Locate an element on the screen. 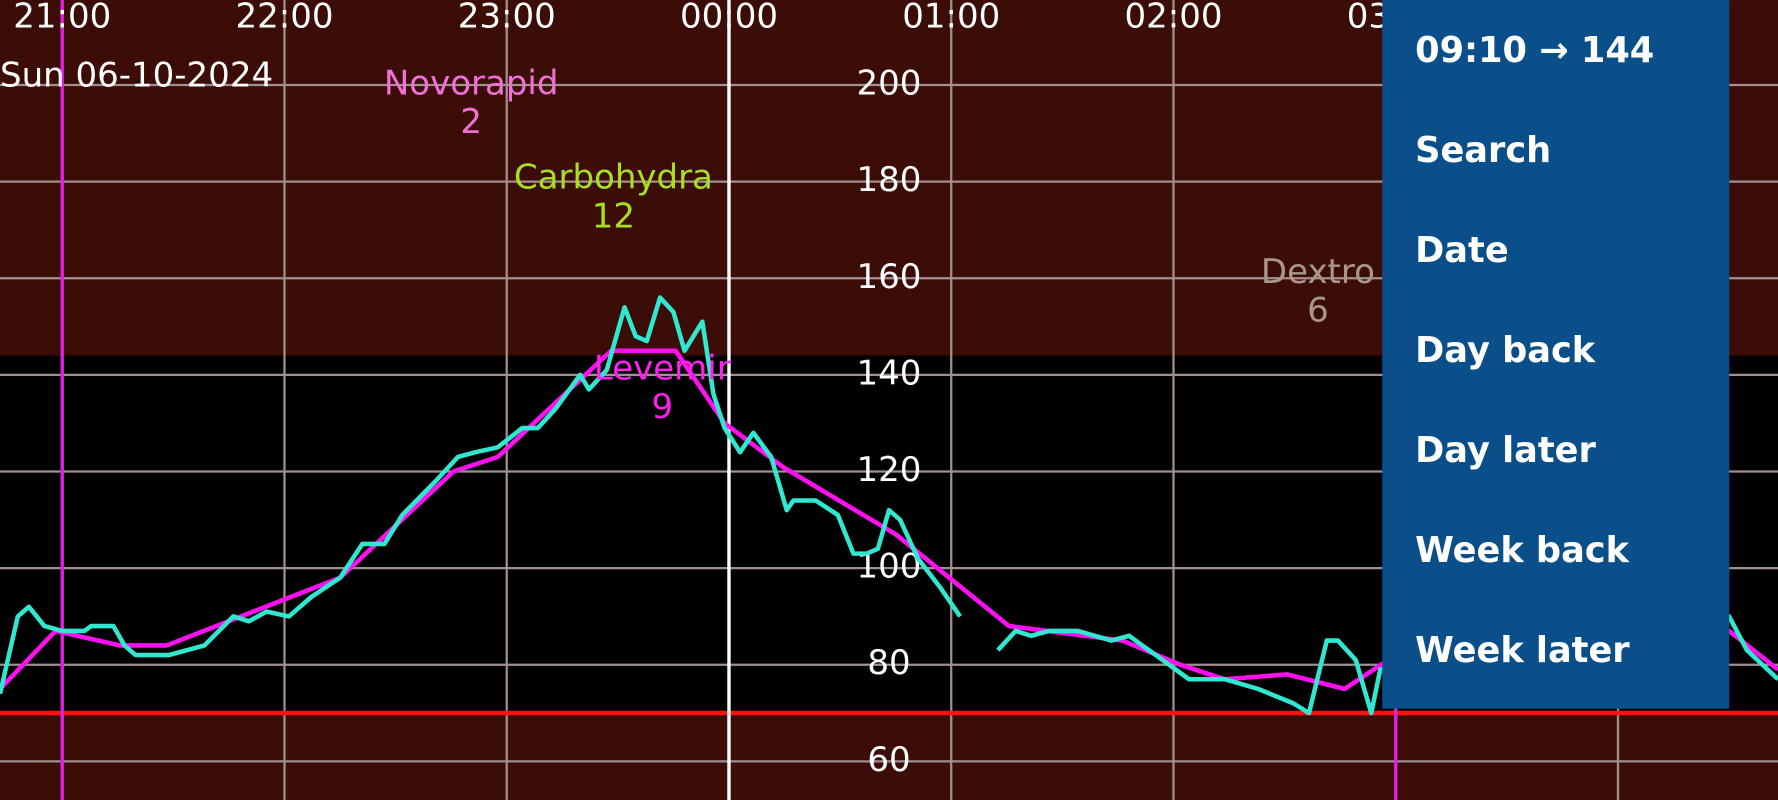  x-tick-label: 22:00 is located at coordinates (284, 18).